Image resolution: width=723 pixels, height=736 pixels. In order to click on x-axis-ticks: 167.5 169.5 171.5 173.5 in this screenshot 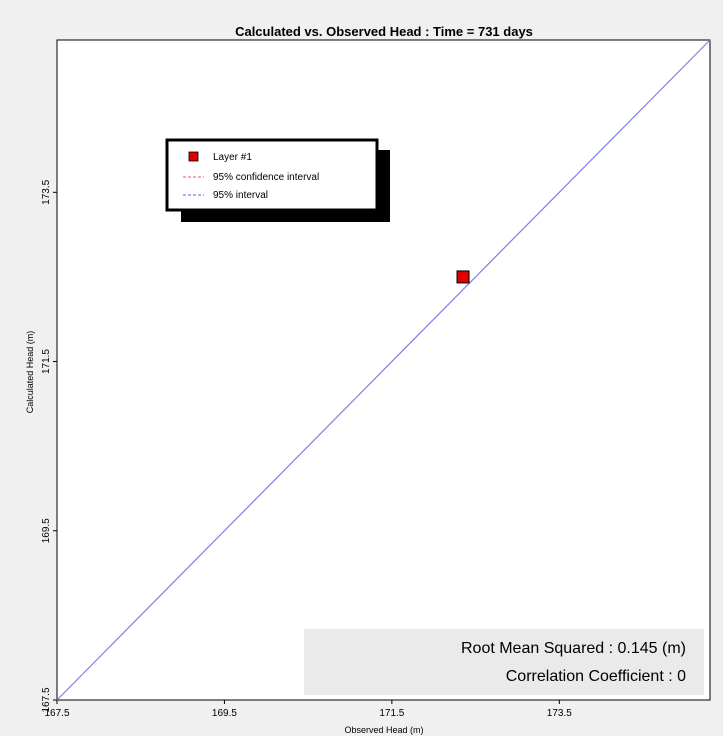, I will do `click(308, 709)`.